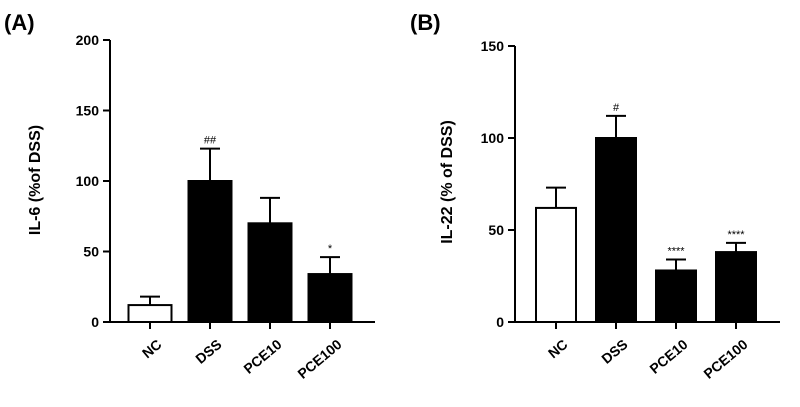  What do you see at coordinates (210, 141) in the screenshot?
I see `panel-a-significance-mark: ##` at bounding box center [210, 141].